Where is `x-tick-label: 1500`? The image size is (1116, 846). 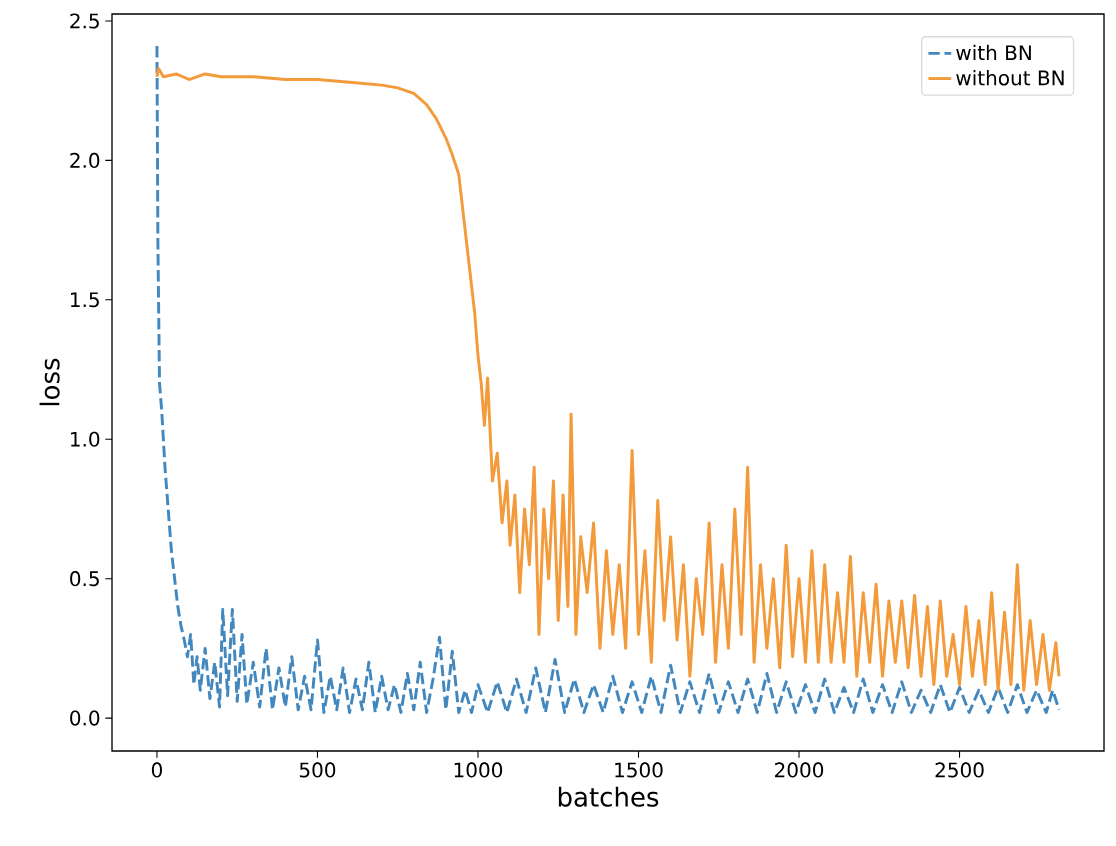 x-tick-label: 1500 is located at coordinates (639, 770).